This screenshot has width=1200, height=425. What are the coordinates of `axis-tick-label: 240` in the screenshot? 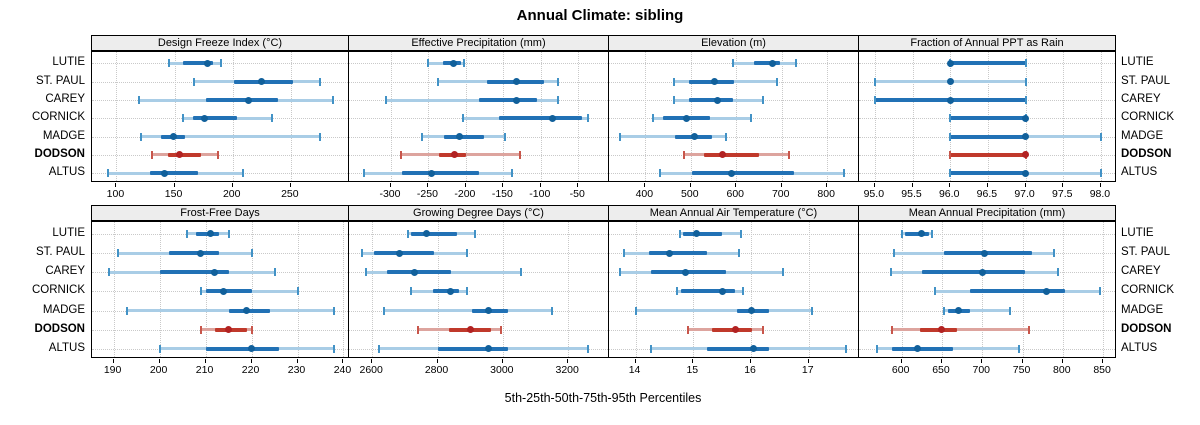 It's located at (342, 370).